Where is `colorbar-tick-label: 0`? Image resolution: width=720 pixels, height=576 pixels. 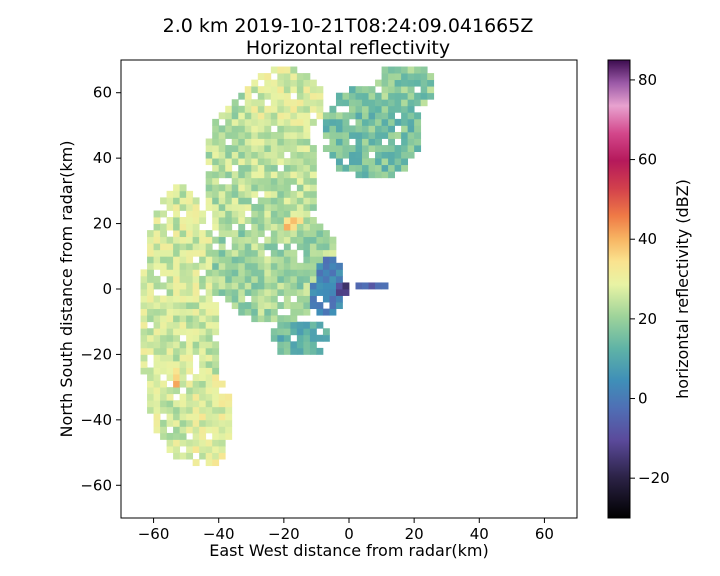
colorbar-tick-label: 0 is located at coordinates (643, 399).